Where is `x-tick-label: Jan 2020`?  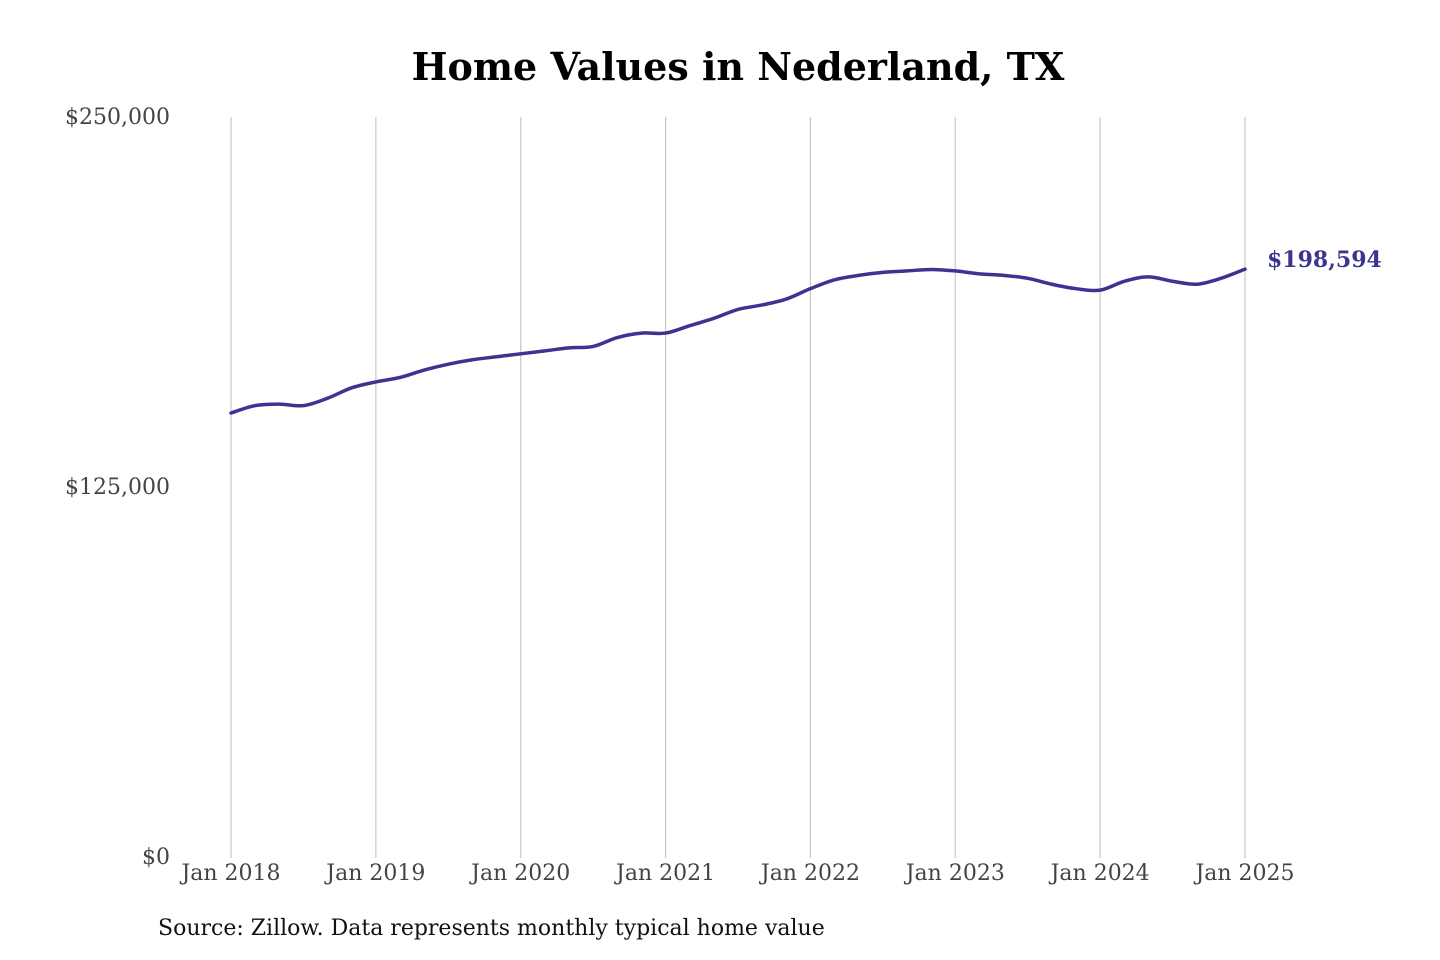
x-tick-label: Jan 2020 is located at coordinates (519, 873).